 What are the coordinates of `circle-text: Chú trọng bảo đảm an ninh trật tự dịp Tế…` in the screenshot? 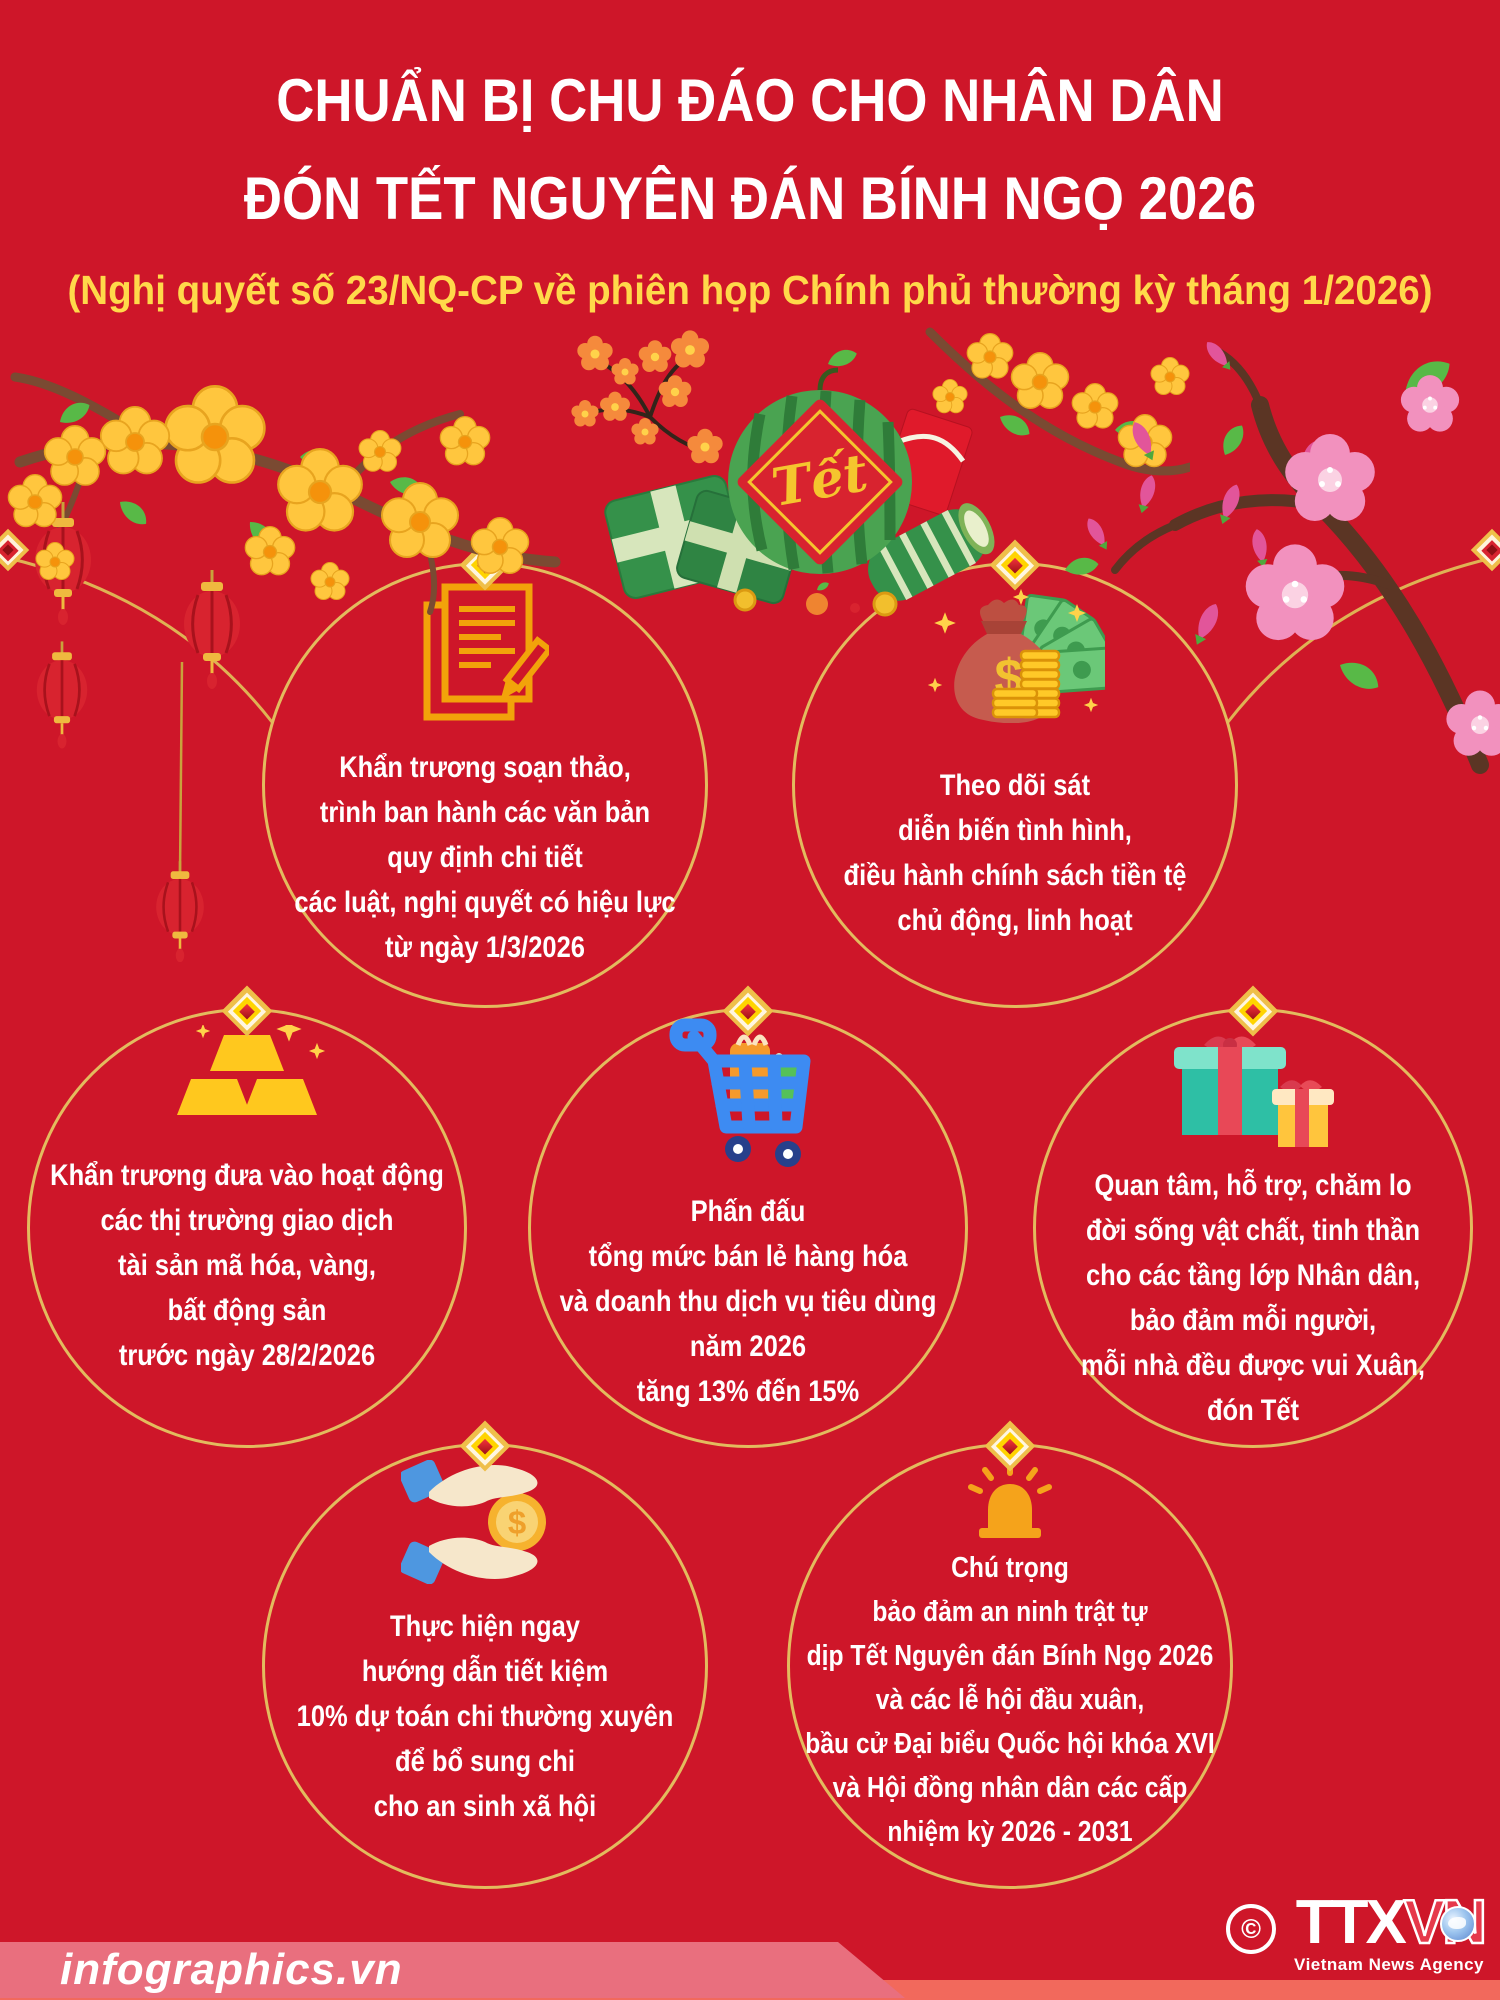 It's located at (1010, 1700).